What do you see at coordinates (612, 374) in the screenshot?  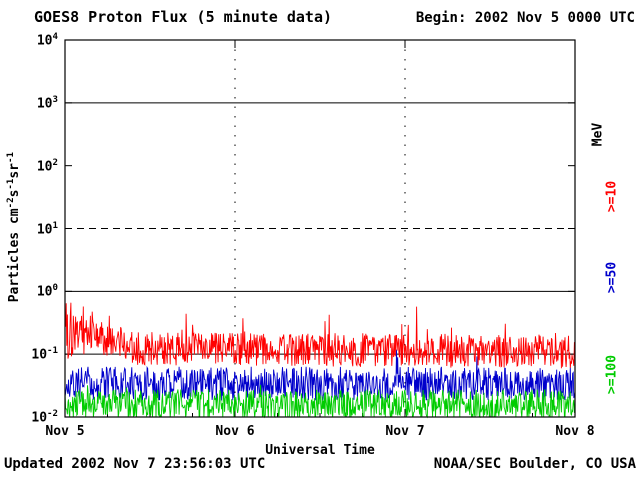 I see `series-label-ge100: >=100` at bounding box center [612, 374].